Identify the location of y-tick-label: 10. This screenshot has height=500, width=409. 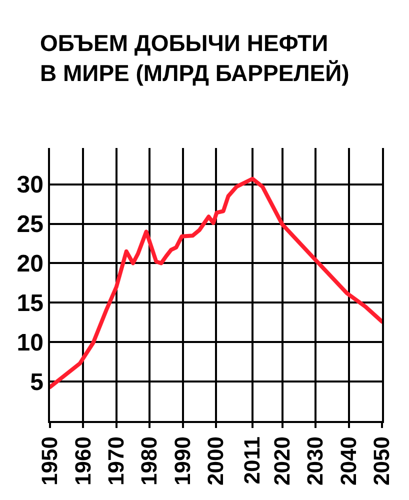
(30, 343).